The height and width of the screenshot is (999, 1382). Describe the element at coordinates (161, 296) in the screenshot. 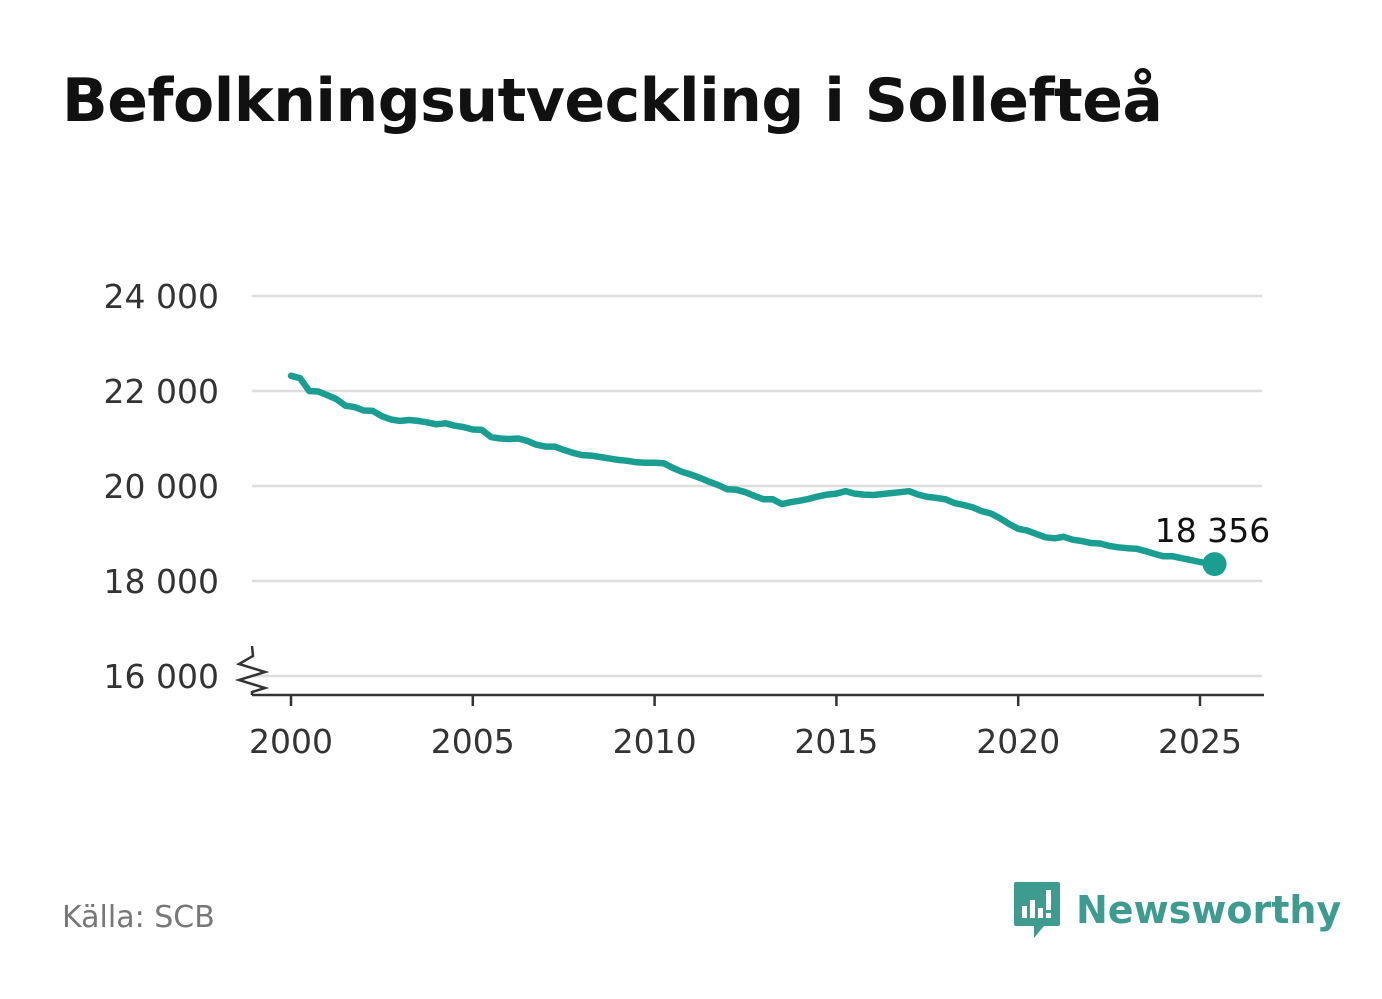

I see `y-tick-label: 24 000` at that location.